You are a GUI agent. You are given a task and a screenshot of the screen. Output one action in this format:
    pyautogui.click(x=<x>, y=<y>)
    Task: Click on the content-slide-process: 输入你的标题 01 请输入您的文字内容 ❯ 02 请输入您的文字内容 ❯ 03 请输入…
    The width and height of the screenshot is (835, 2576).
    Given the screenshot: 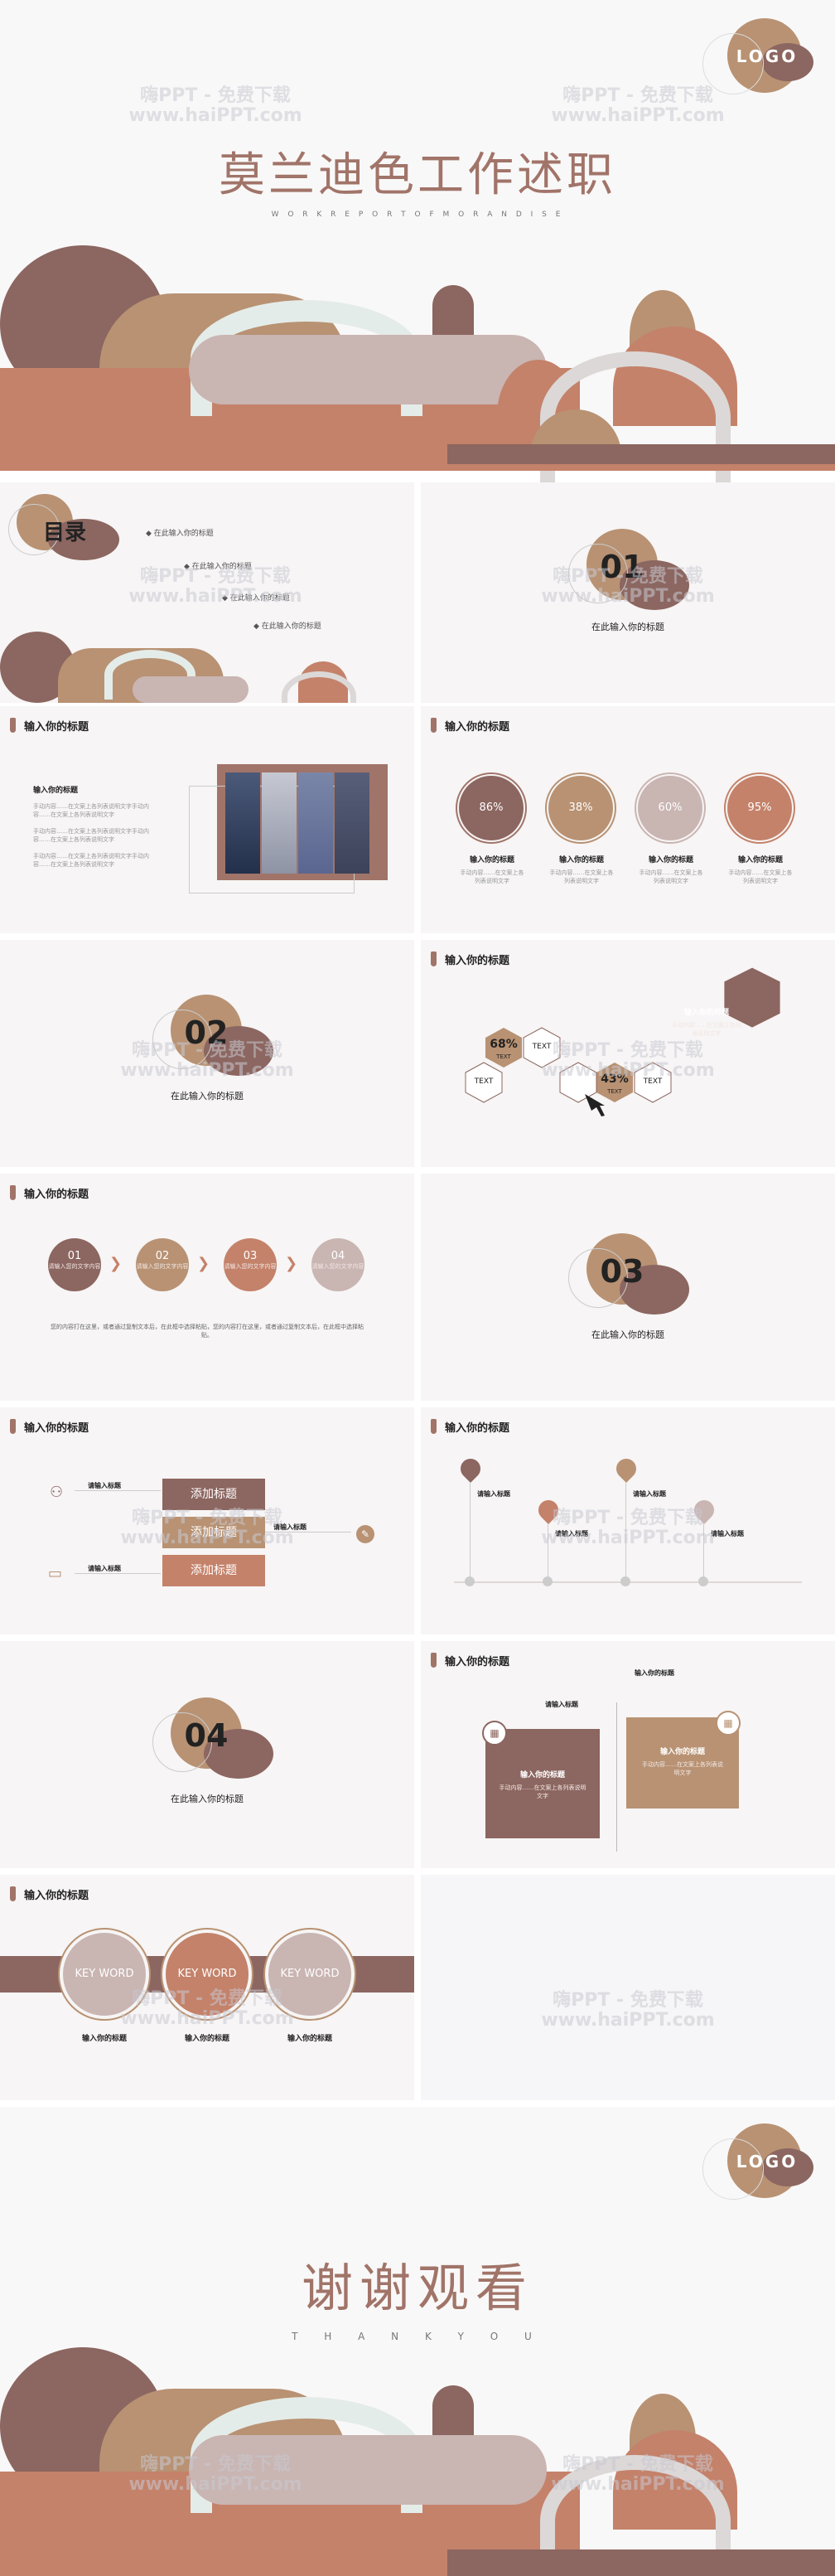 What is the action you would take?
    pyautogui.click(x=207, y=1287)
    